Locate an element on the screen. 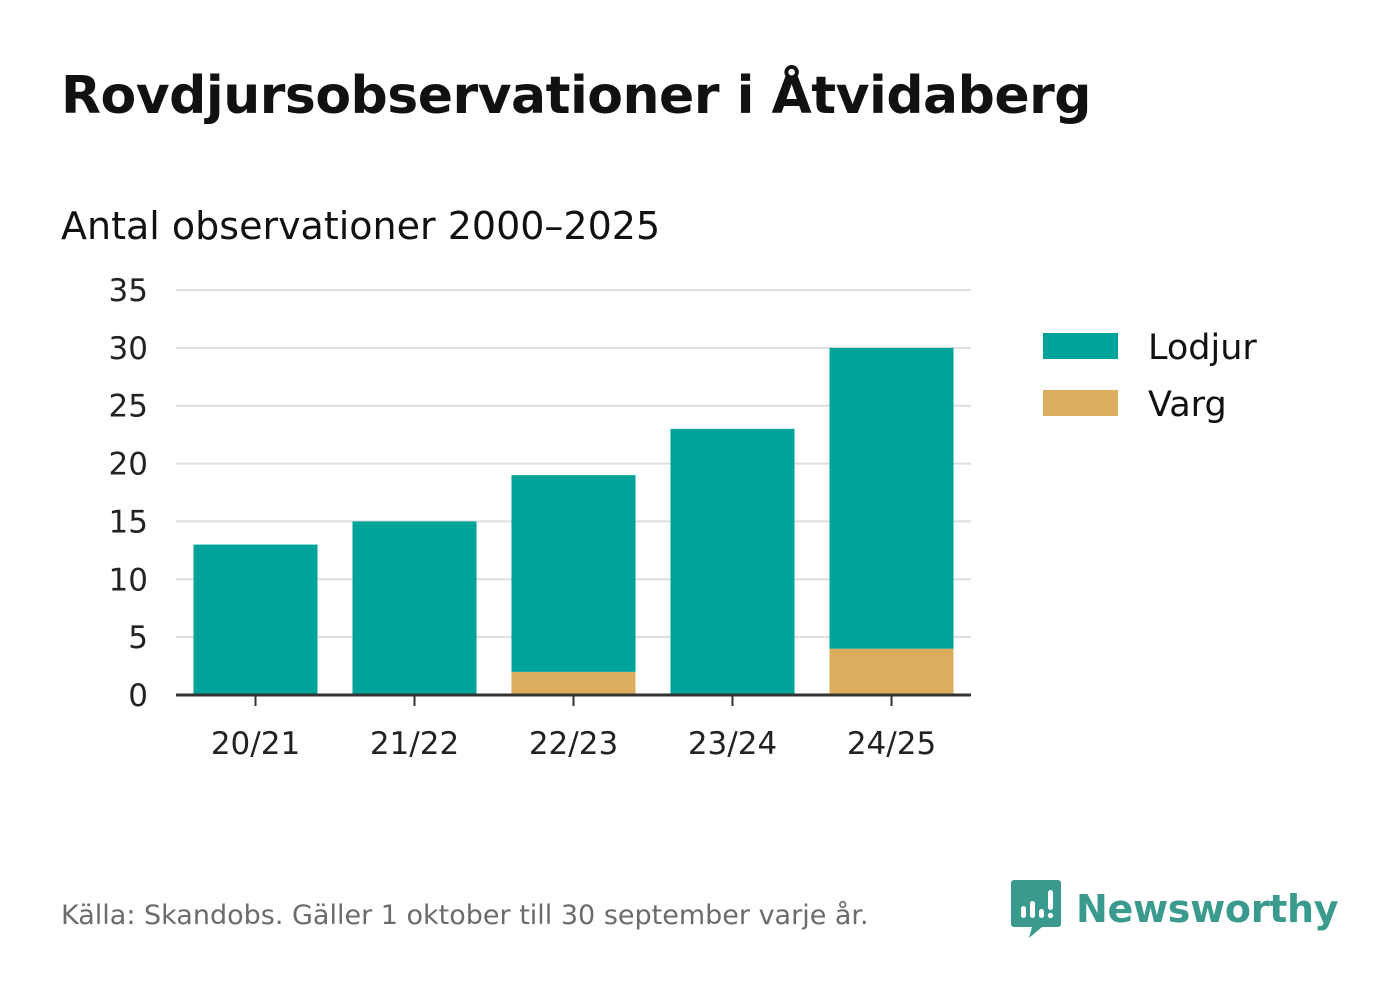  y-tick-label: 30 is located at coordinates (128, 349).